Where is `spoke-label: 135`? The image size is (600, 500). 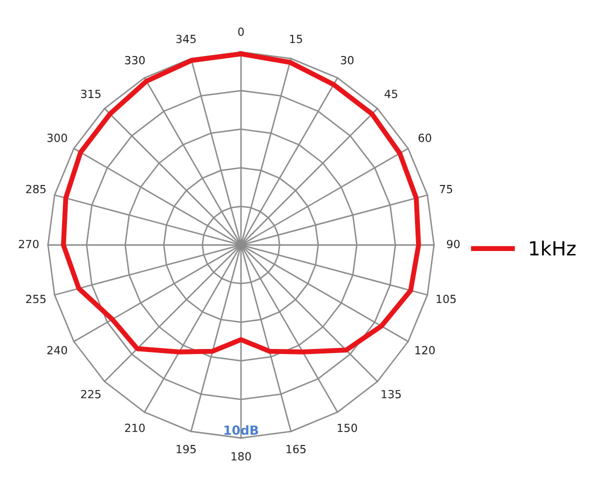
spoke-label: 135 is located at coordinates (391, 394).